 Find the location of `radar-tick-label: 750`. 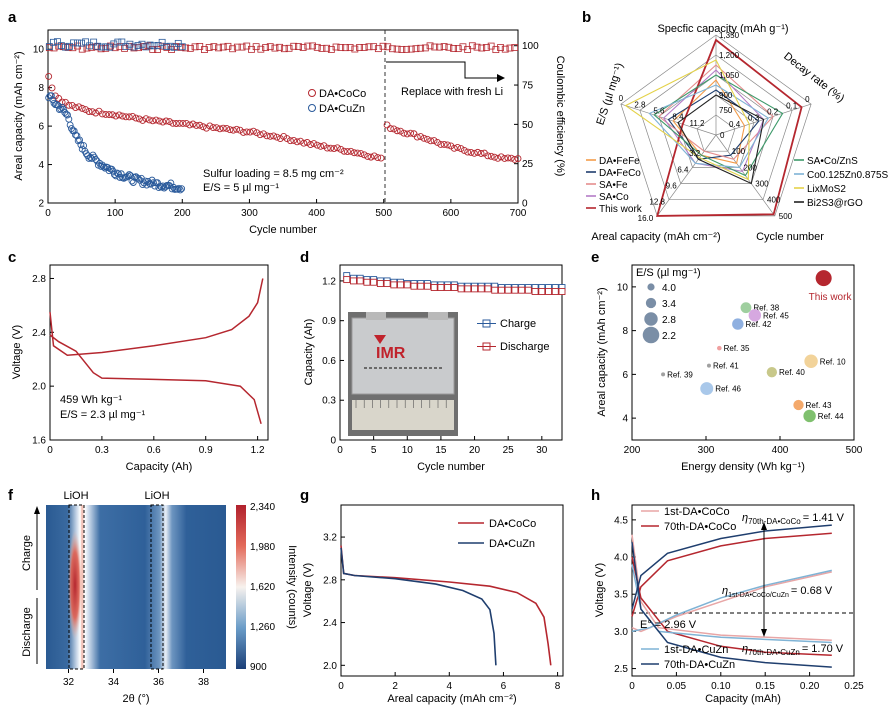

radar-tick-label: 750 is located at coordinates (726, 110).